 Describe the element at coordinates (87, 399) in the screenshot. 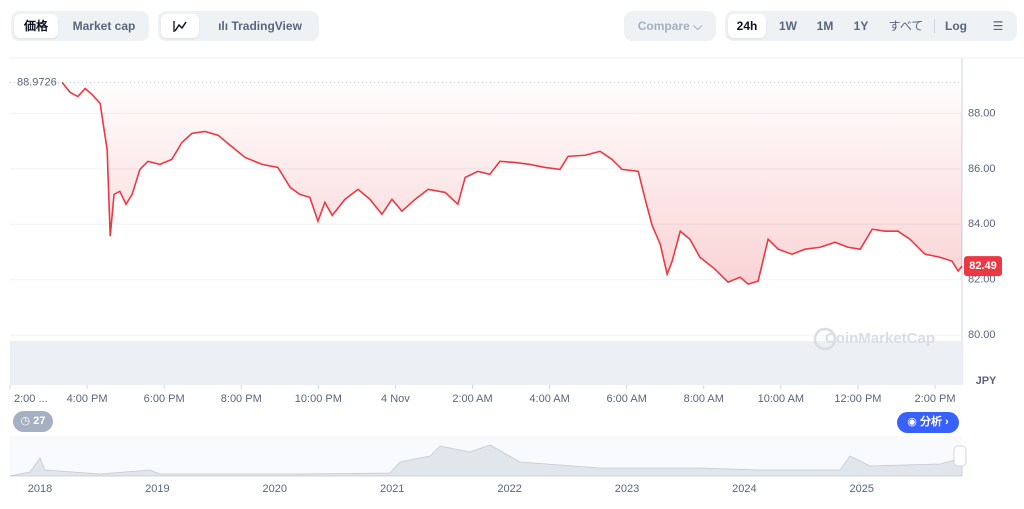

I see `x-tick-label: 4:00 PM` at that location.